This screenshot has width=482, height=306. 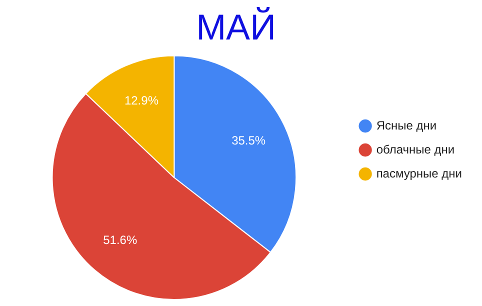 I want to click on data-label: 12.9%, so click(x=141, y=101).